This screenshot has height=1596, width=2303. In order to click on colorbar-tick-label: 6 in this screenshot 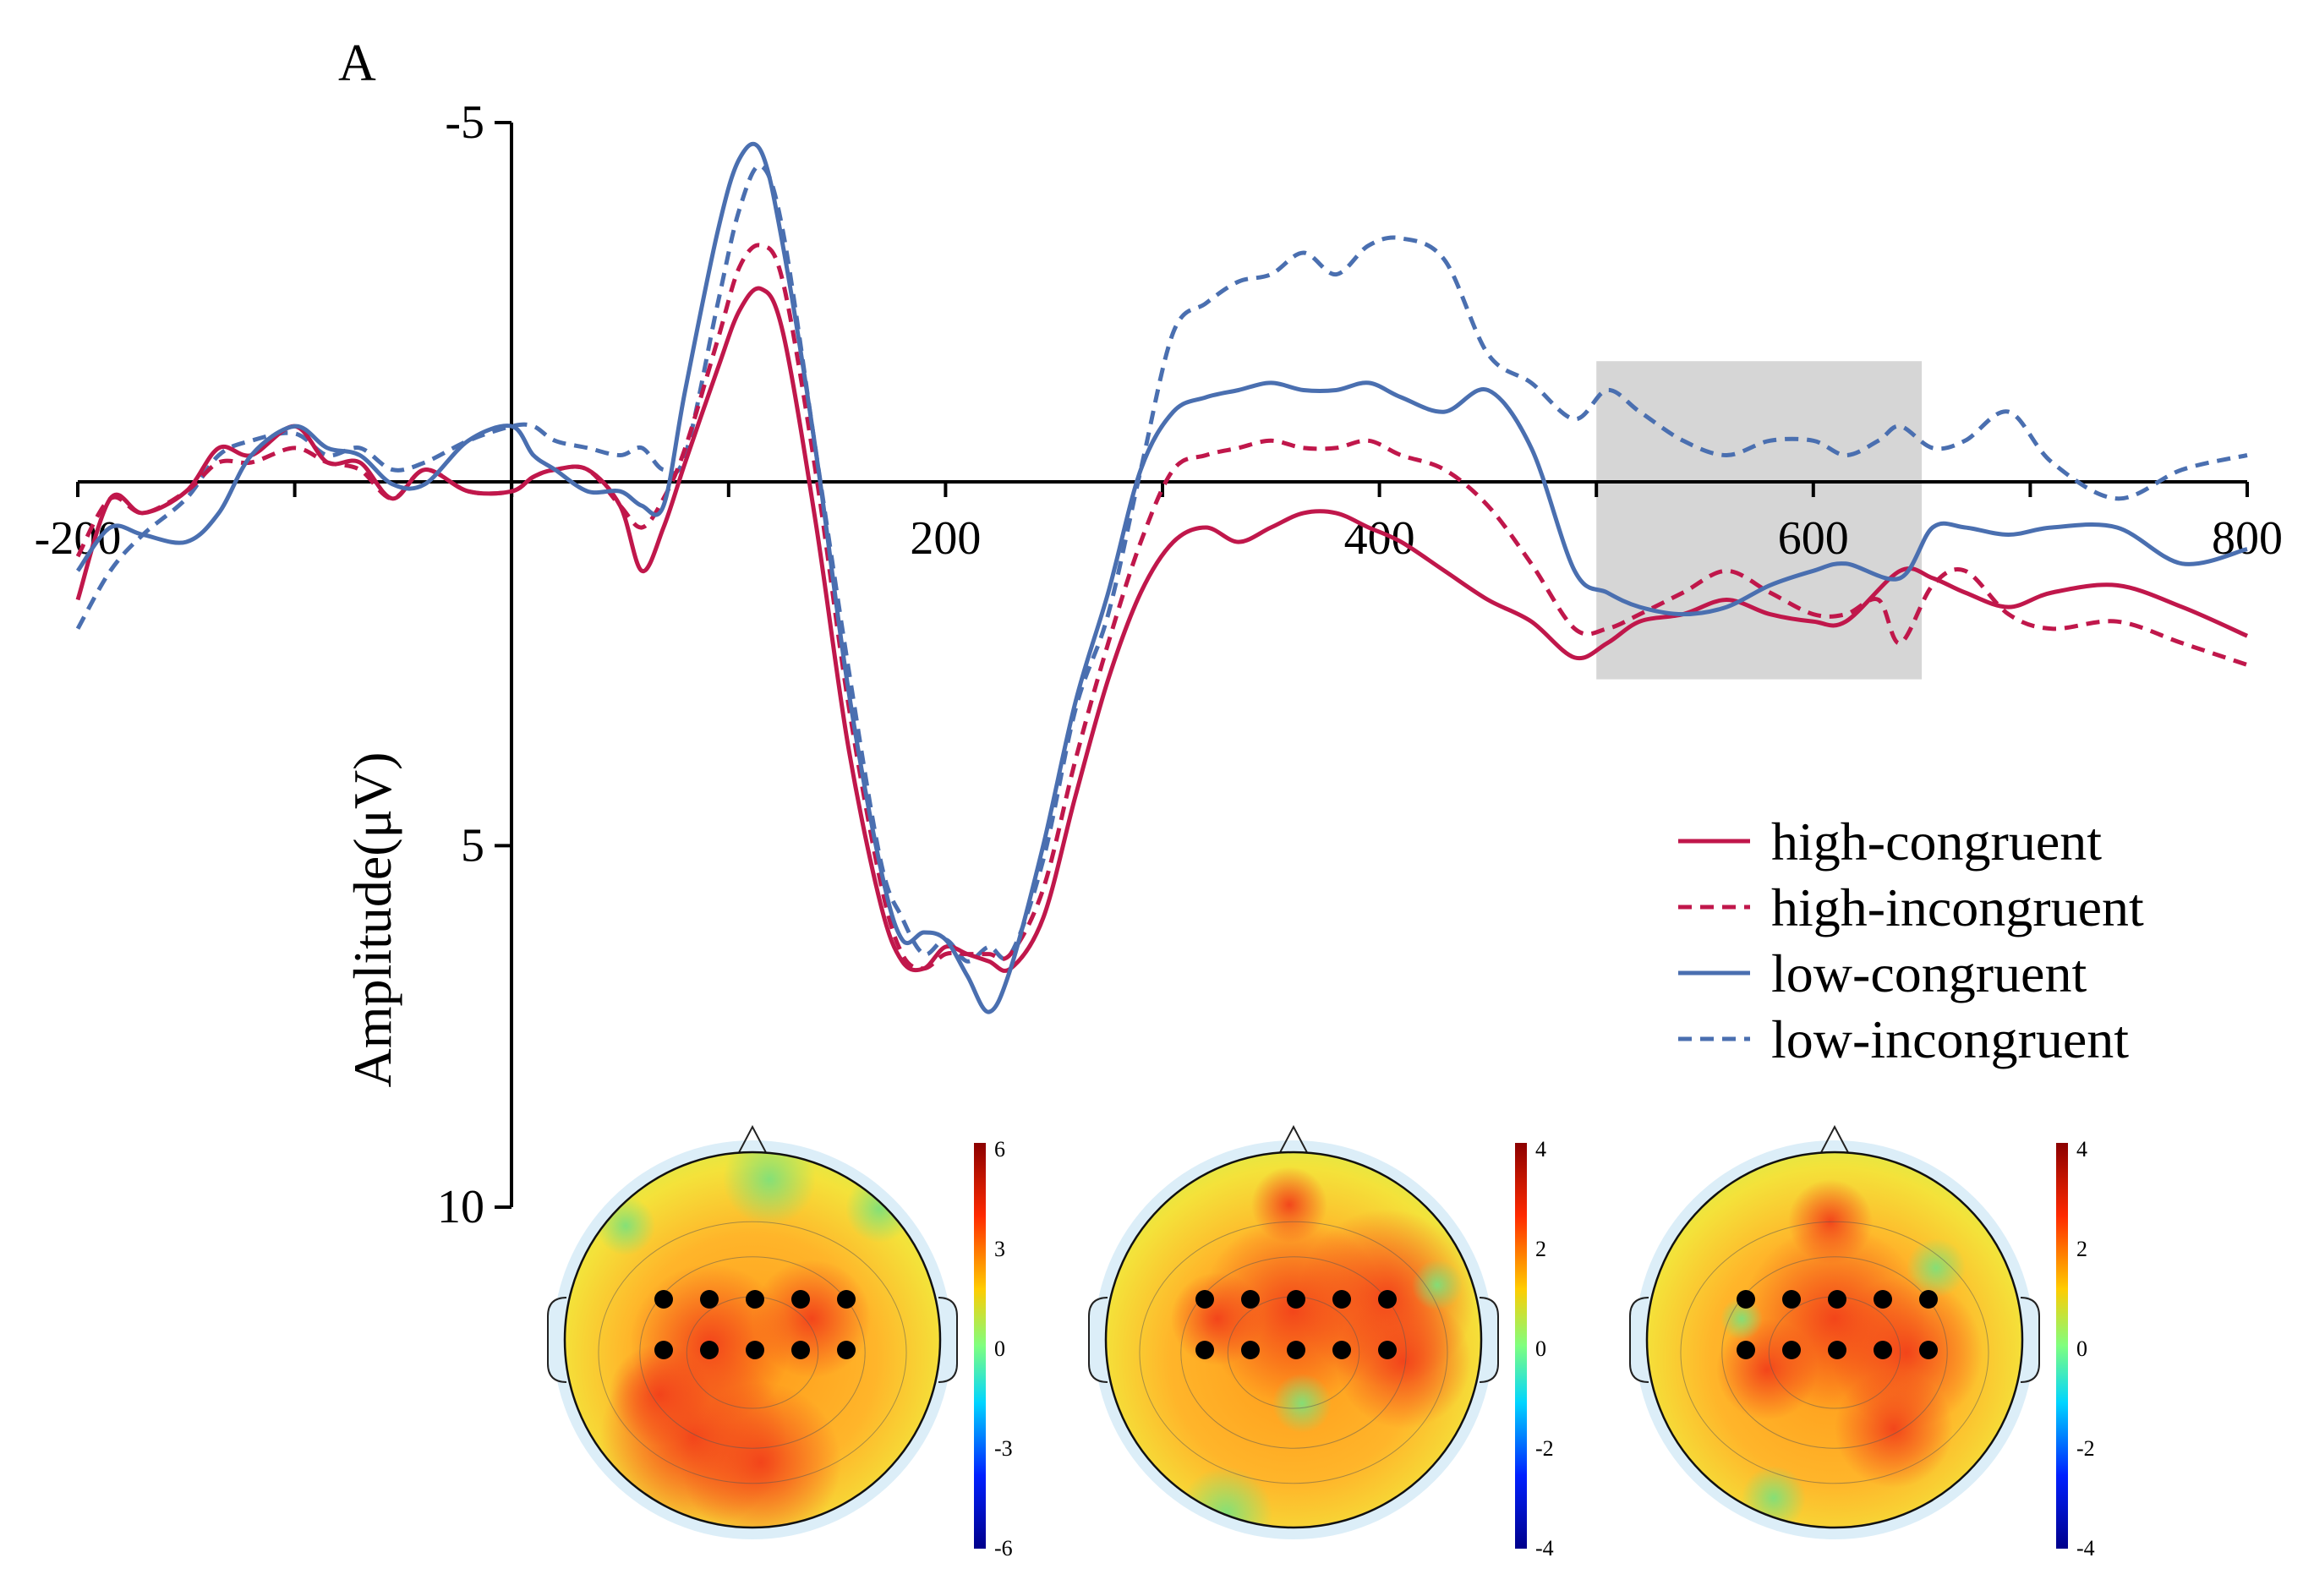, I will do `click(999, 1149)`.